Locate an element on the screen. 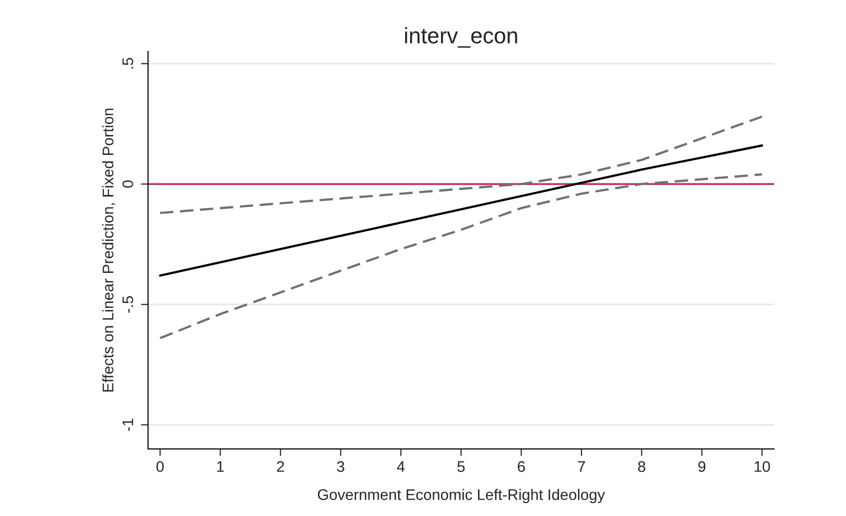 This screenshot has width=846, height=516. line-series is located at coordinates (461, 165).